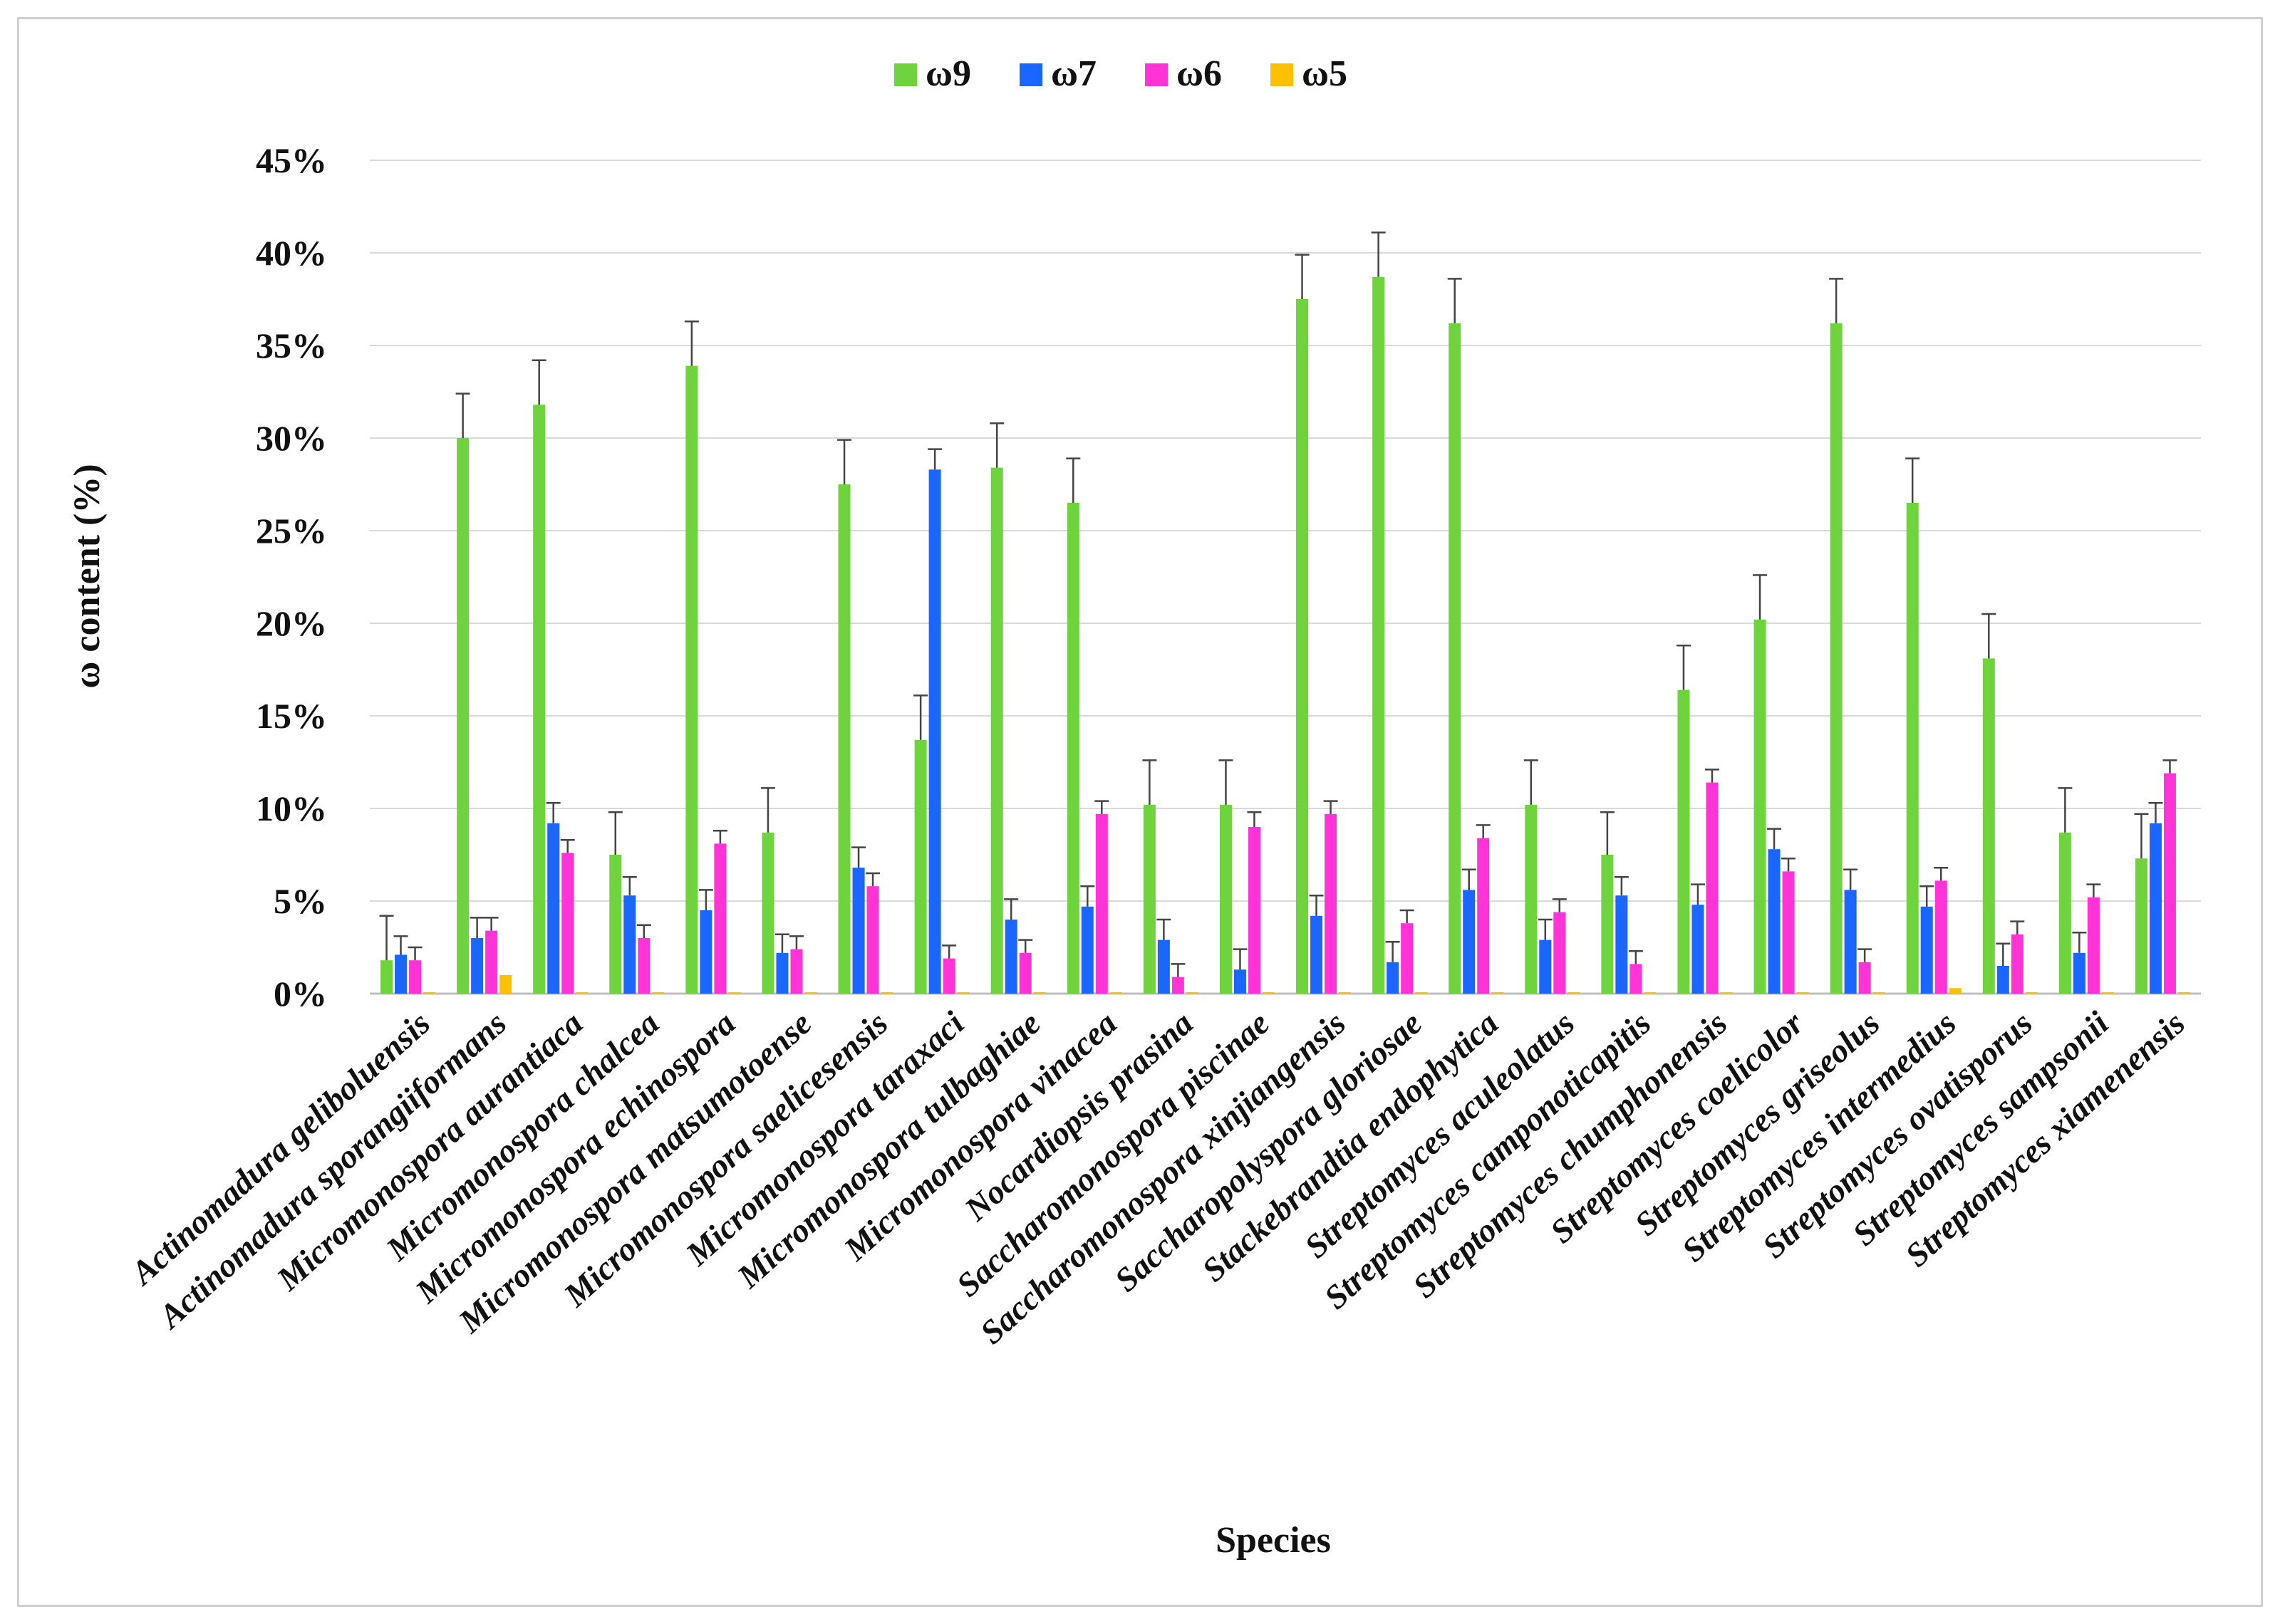 This screenshot has height=1624, width=2280. I want to click on legend-swatch-ω6, so click(1156, 74).